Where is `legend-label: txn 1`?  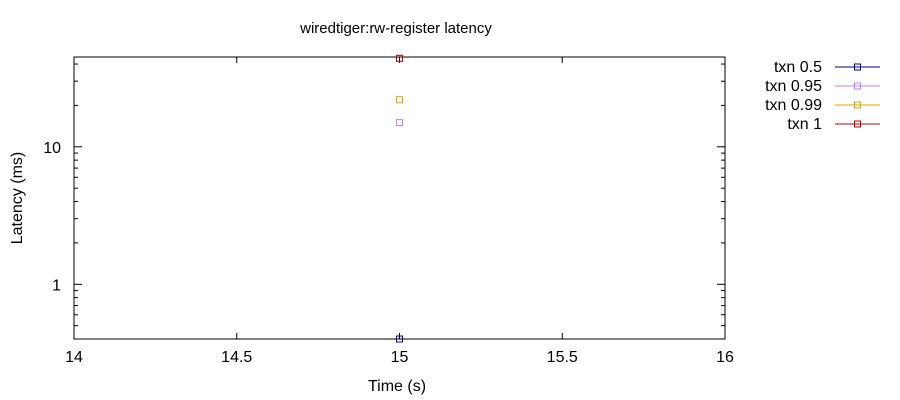 legend-label: txn 1 is located at coordinates (804, 124).